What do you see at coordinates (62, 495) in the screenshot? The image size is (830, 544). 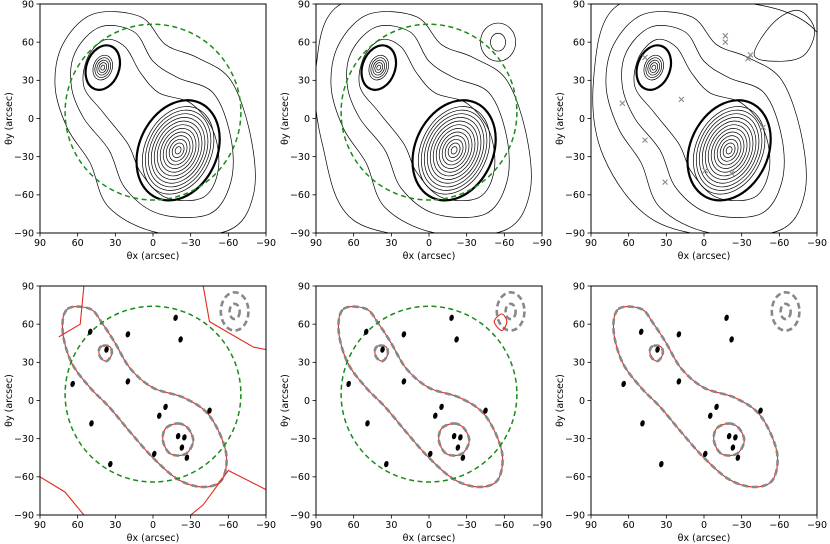 I see `critical-caustic-bl` at bounding box center [62, 495].